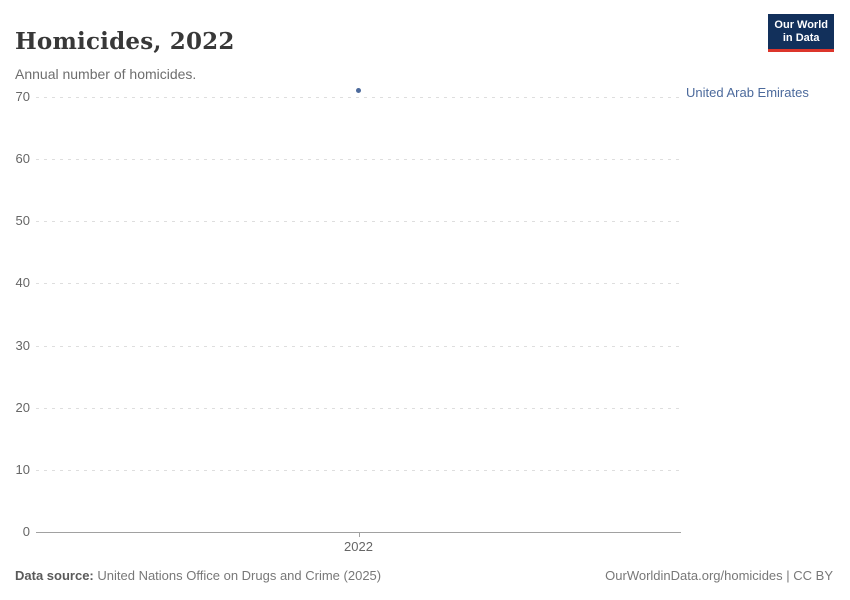 This screenshot has width=850, height=600. I want to click on entity-label: United Arab Emirates, so click(747, 92).